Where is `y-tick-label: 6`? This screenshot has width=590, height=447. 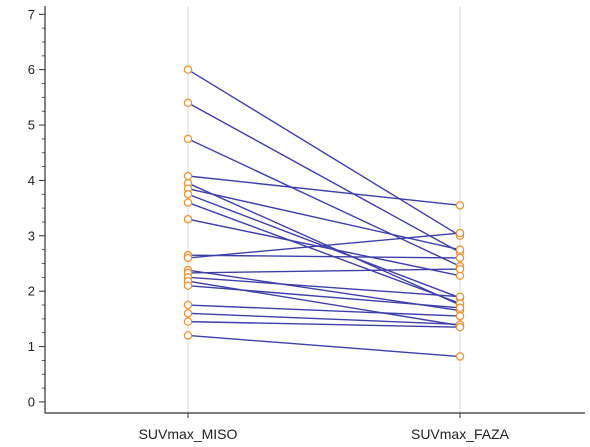 y-tick-label: 6 is located at coordinates (31, 69).